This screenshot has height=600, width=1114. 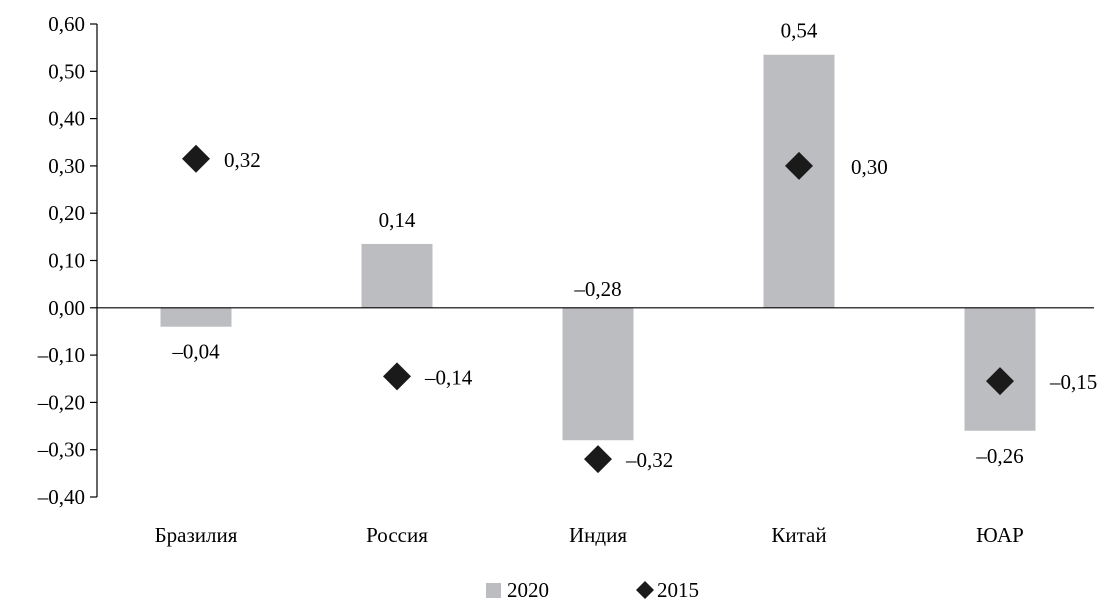 I want to click on y-tick-label-0: 0,60, so click(x=66, y=24).